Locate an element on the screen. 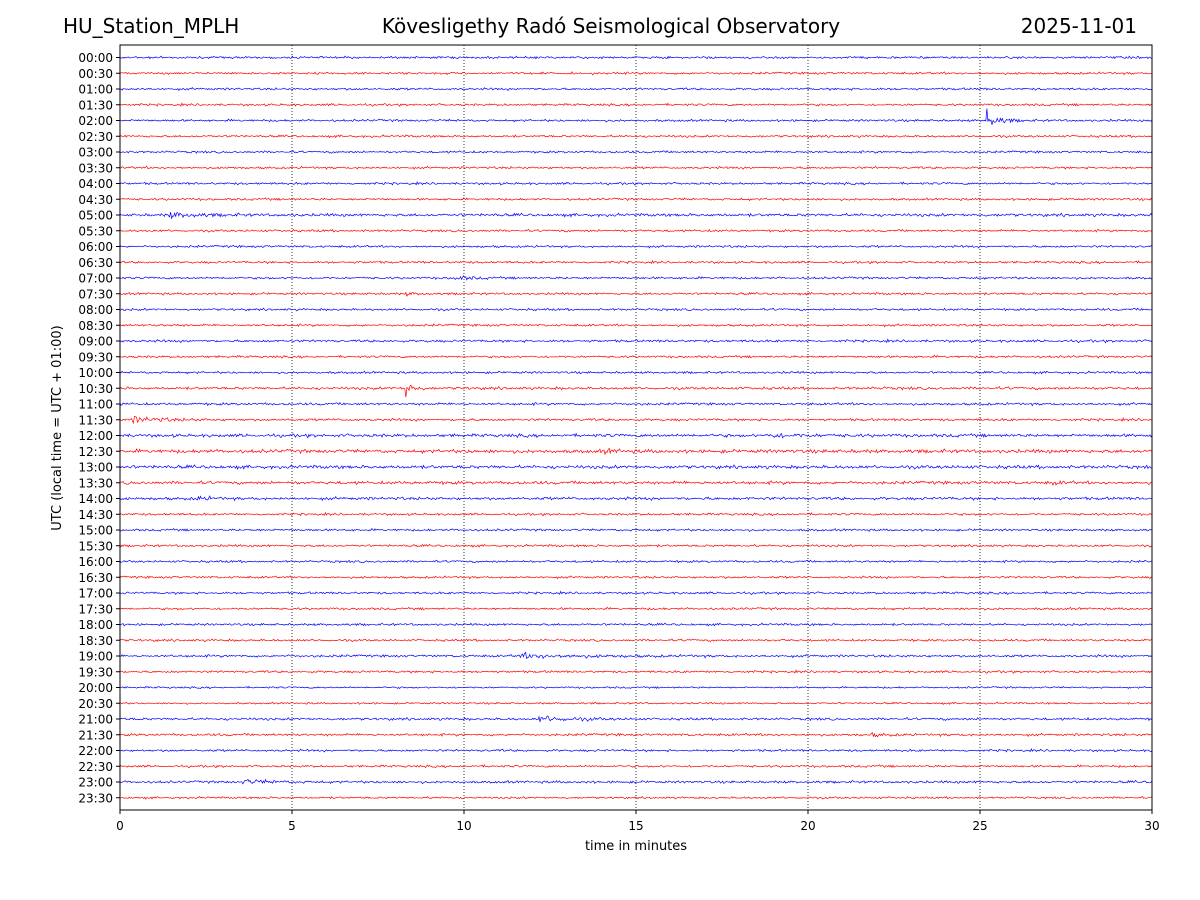 The height and width of the screenshot is (900, 1200). y-tick-label: 13:00 is located at coordinates (95, 468).